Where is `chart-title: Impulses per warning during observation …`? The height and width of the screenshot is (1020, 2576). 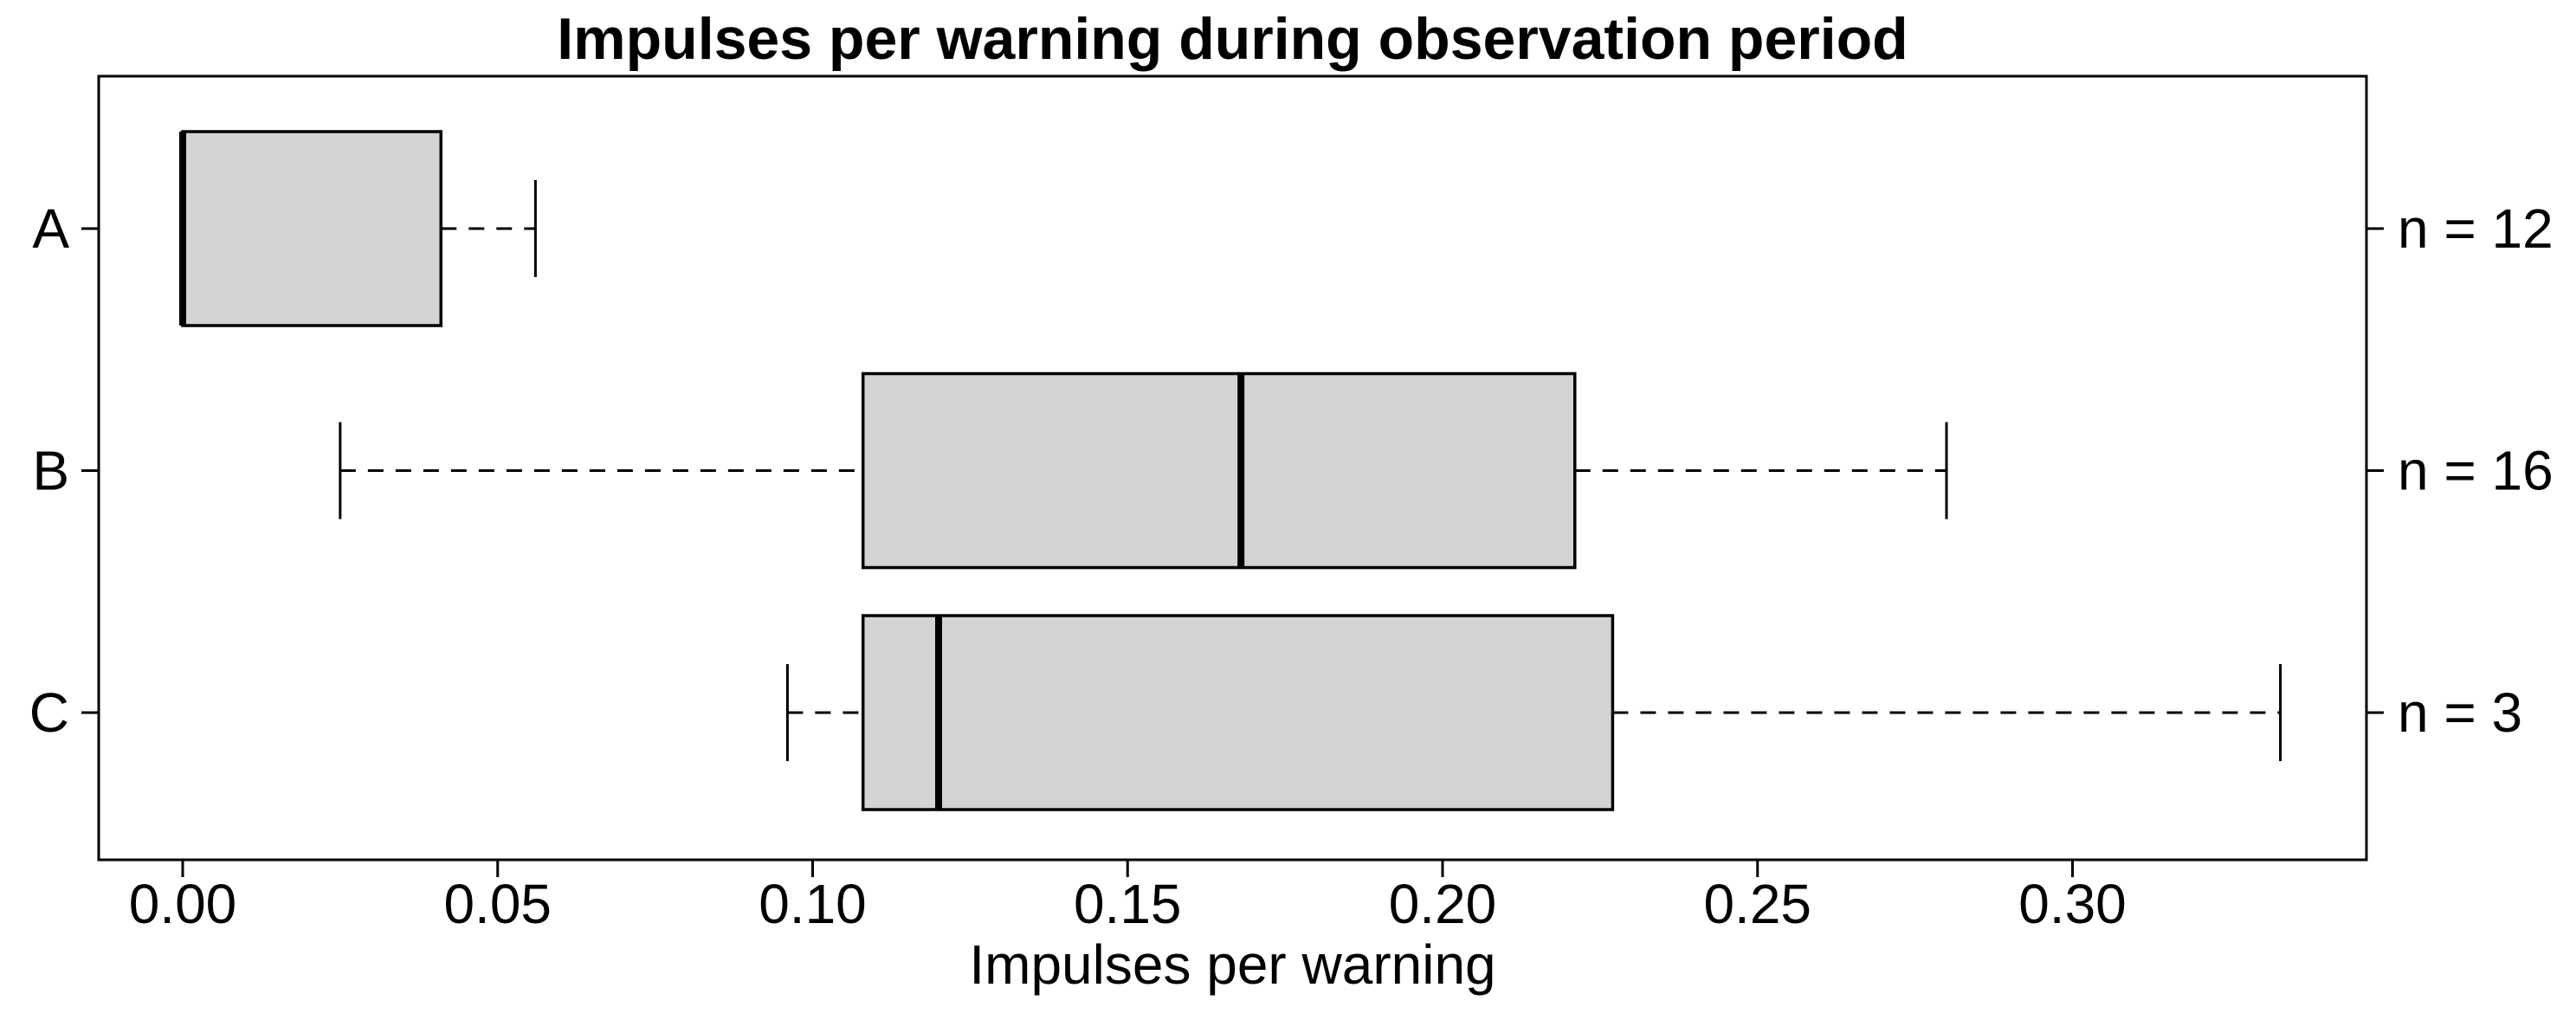 chart-title: Impulses per warning during observation … is located at coordinates (1232, 39).